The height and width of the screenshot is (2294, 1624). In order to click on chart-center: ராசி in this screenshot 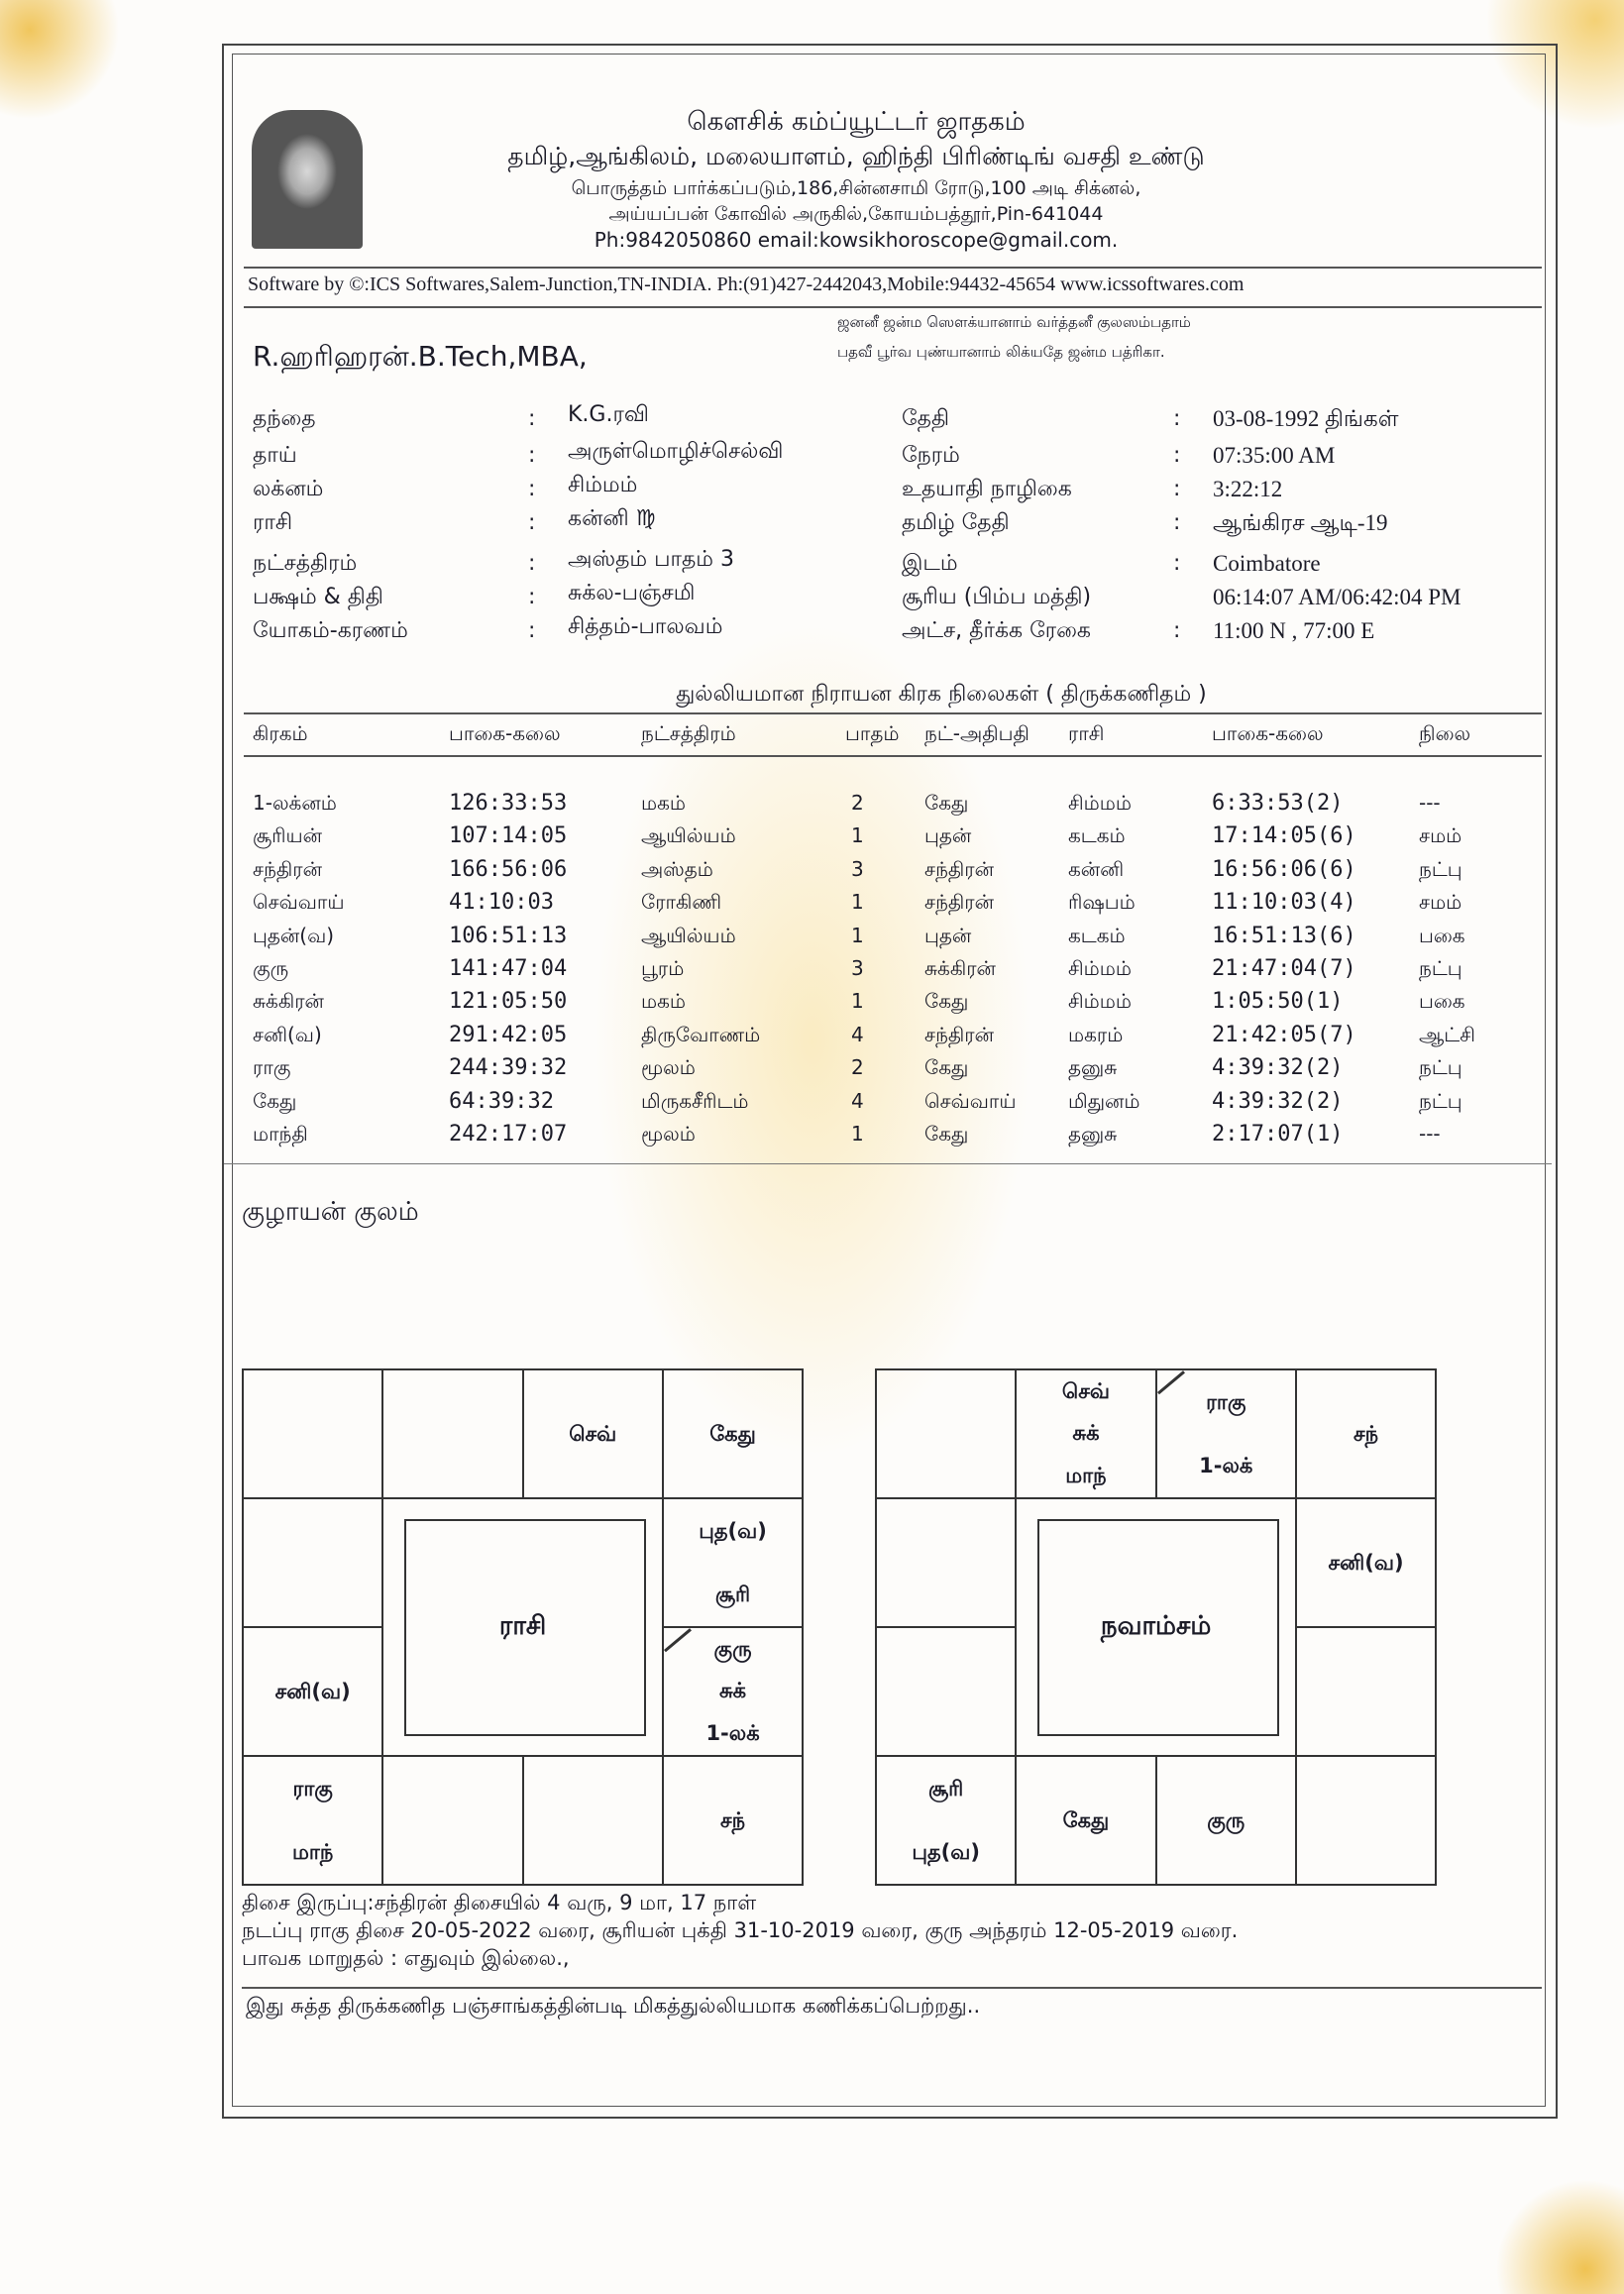, I will do `click(522, 1627)`.